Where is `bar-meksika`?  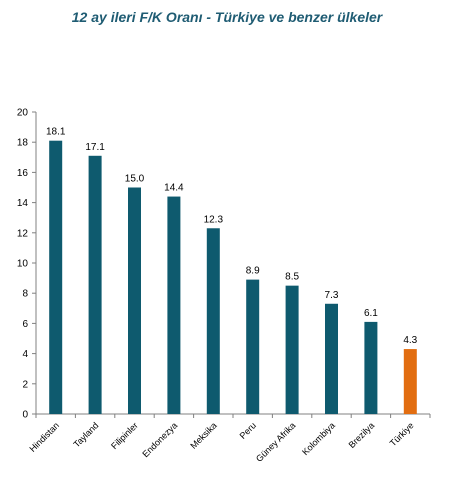
bar-meksika is located at coordinates (213, 321).